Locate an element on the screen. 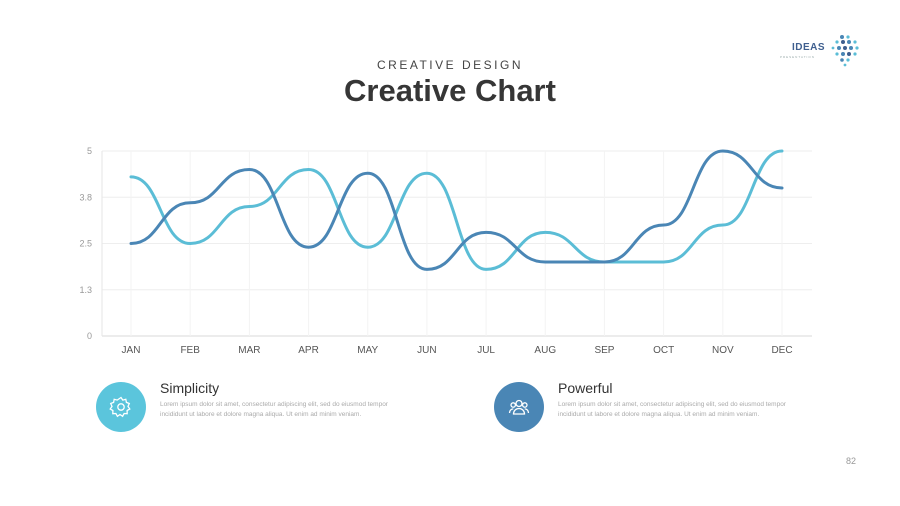 The image size is (900, 506). y-tick-label: 2.5 is located at coordinates (85, 244).